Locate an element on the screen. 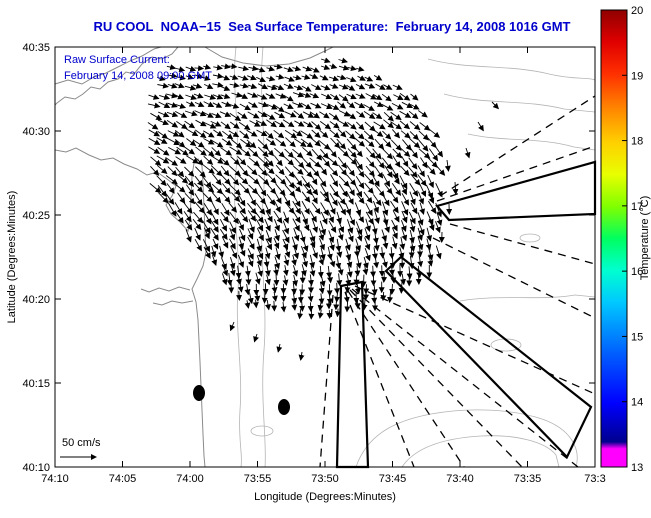 Image resolution: width=651 pixels, height=518 pixels. scale-legend-label: 50 cm/s is located at coordinates (81, 443).